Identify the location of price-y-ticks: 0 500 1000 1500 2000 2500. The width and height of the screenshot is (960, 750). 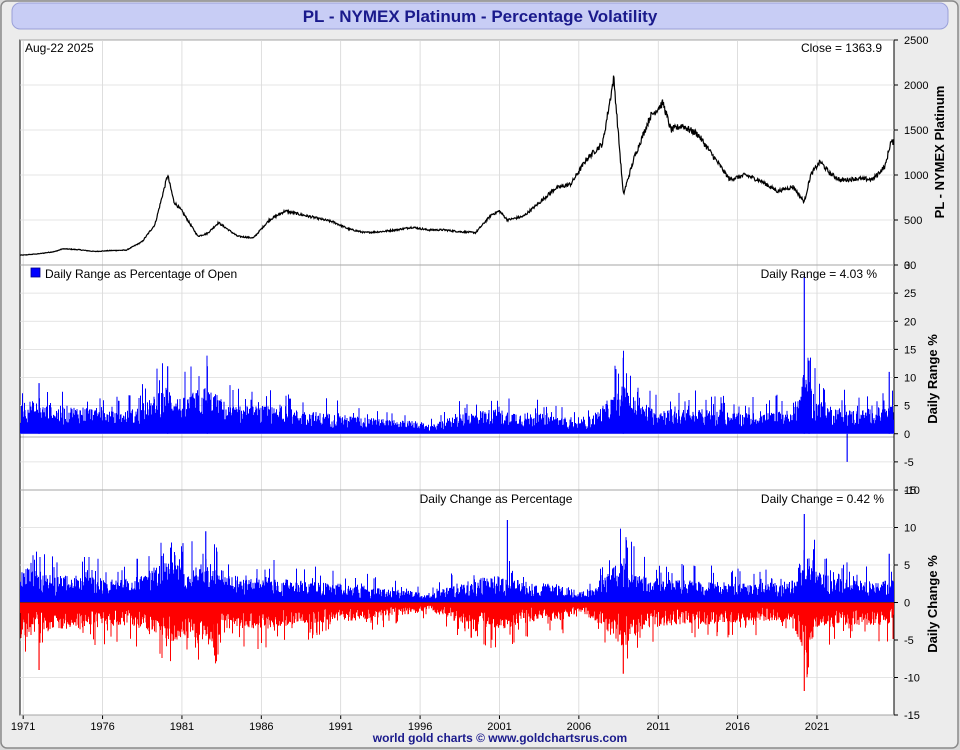
(911, 153).